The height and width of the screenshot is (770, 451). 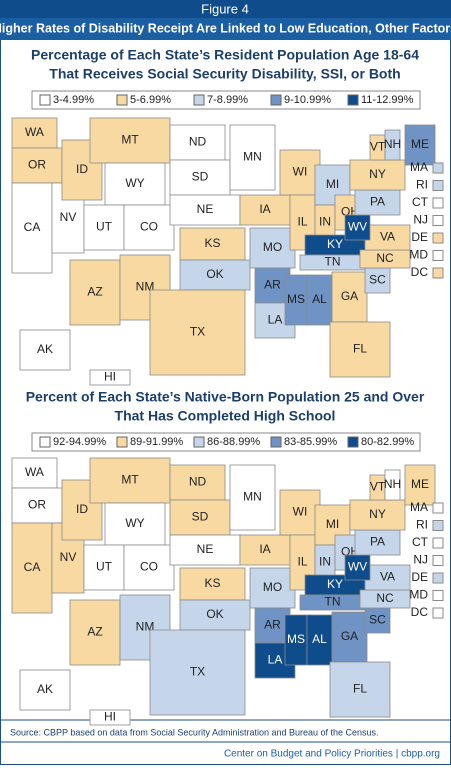 I want to click on state-label: DC, so click(x=420, y=612).